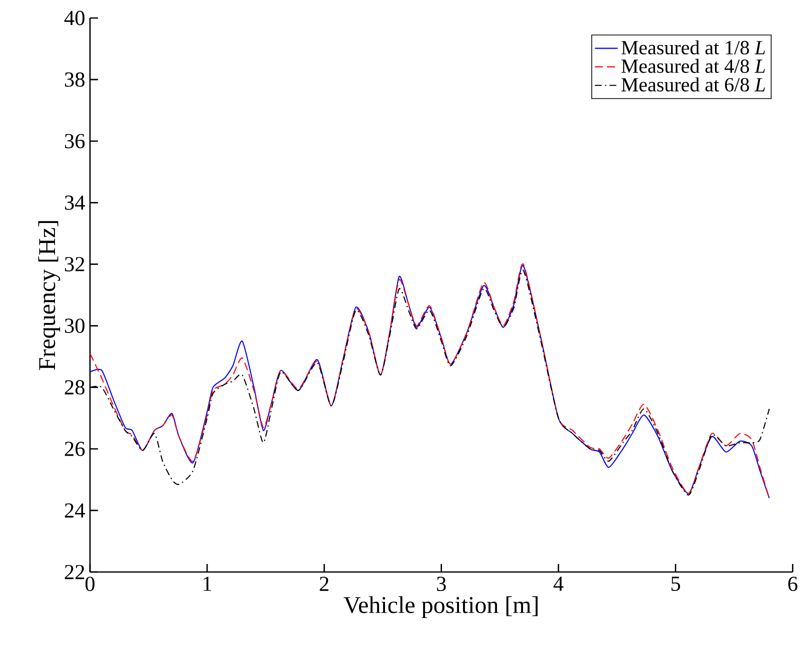 Image resolution: width=802 pixels, height=653 pixels. I want to click on x-tick-label: 3, so click(441, 584).